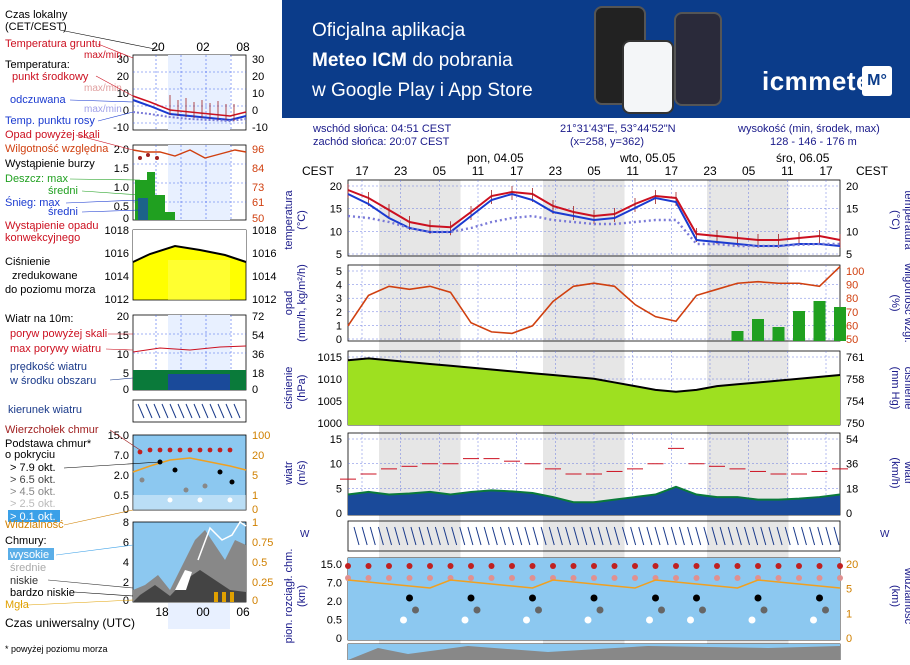  Describe the element at coordinates (126, 543) in the screenshot. I see `mini-cov-tick-l-1: 6` at that location.